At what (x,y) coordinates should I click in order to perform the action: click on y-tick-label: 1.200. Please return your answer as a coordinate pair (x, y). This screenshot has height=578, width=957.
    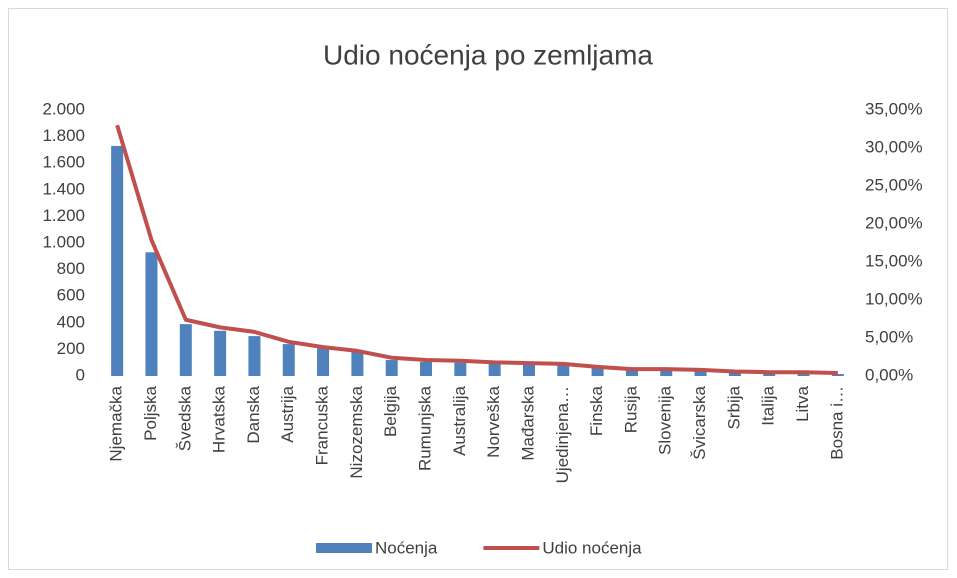
    Looking at the image, I should click on (63, 215).